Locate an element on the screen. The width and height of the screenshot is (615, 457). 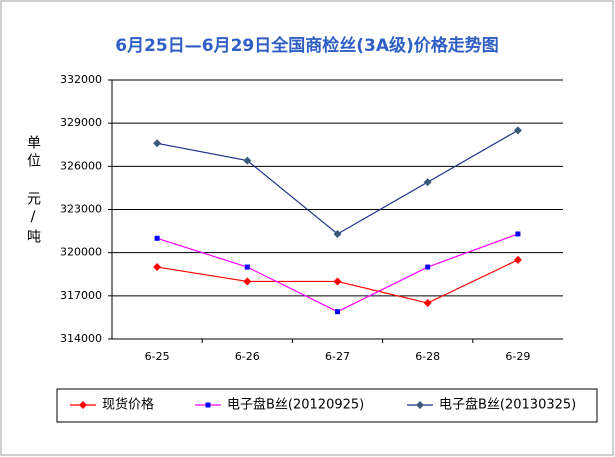
legend-label: 电子盘B丝(20120925) is located at coordinates (295, 405).